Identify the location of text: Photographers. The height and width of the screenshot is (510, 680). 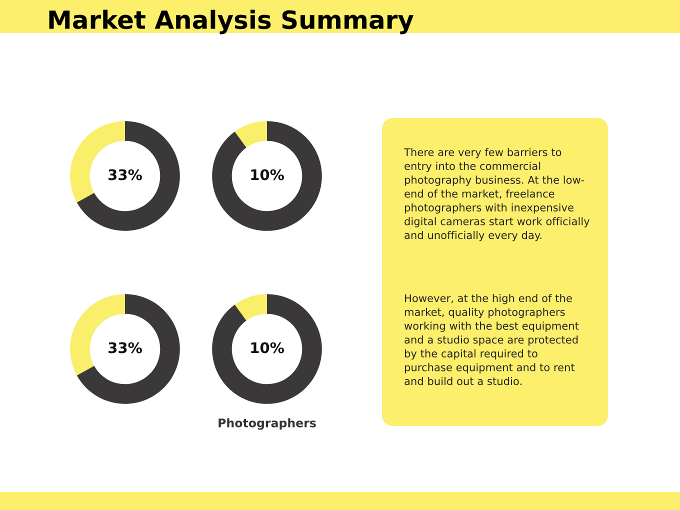
(267, 424).